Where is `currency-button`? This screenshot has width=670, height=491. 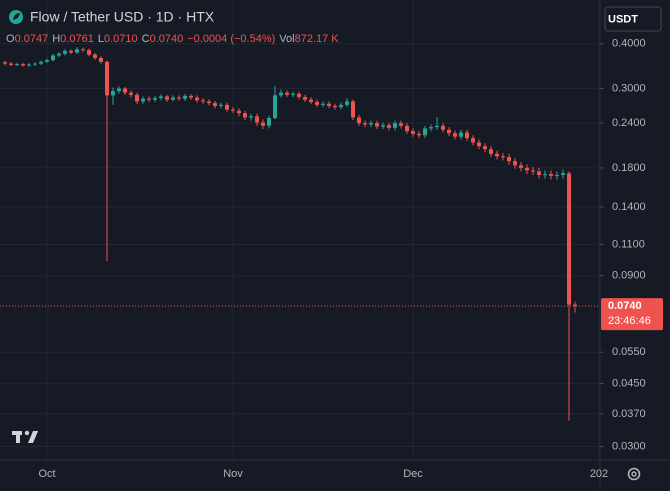
currency-button is located at coordinates (633, 19).